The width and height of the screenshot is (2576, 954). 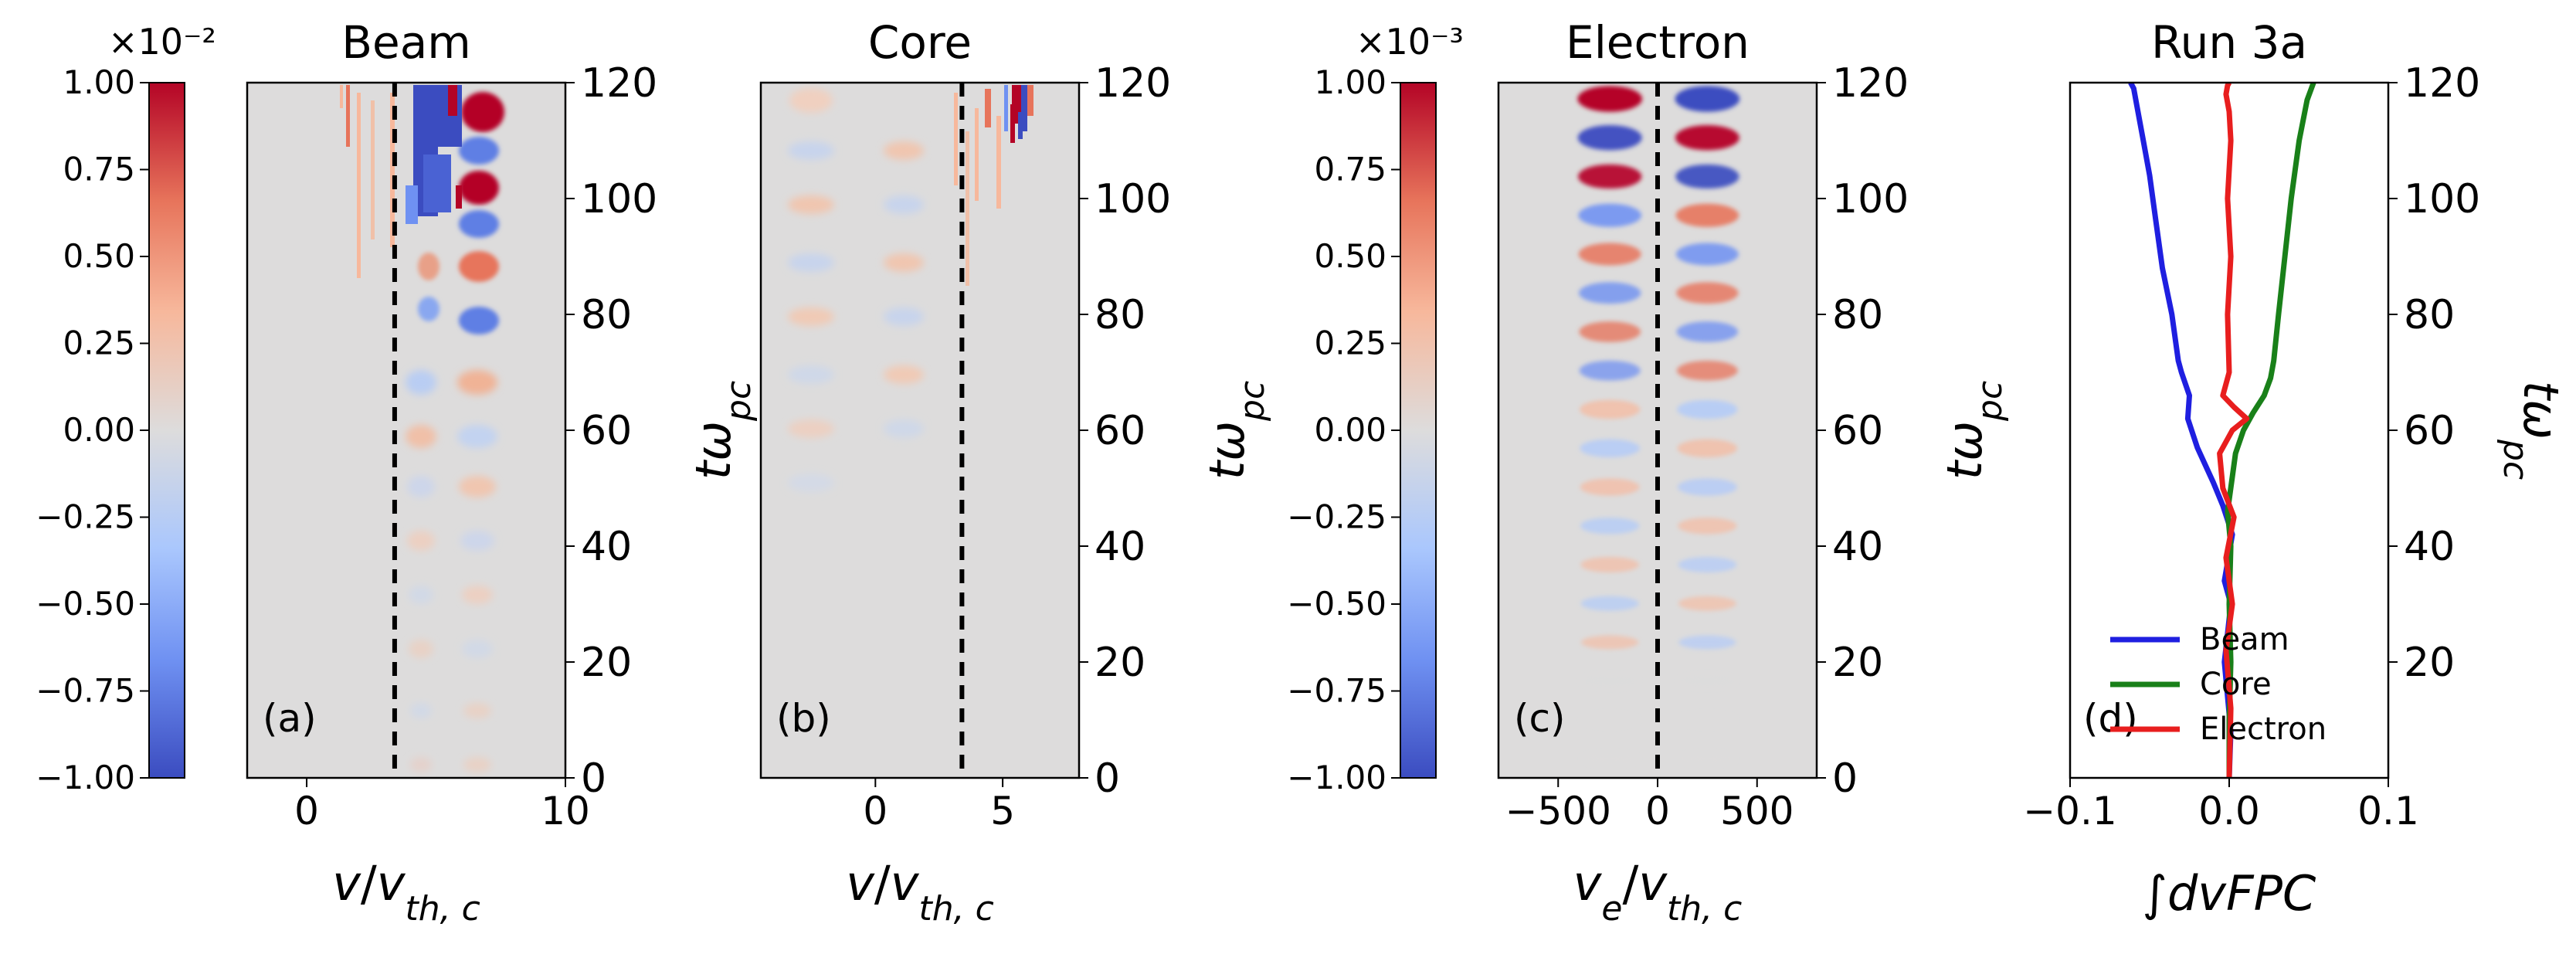 What do you see at coordinates (593, 778) in the screenshot?
I see `y-tick-label: 0` at bounding box center [593, 778].